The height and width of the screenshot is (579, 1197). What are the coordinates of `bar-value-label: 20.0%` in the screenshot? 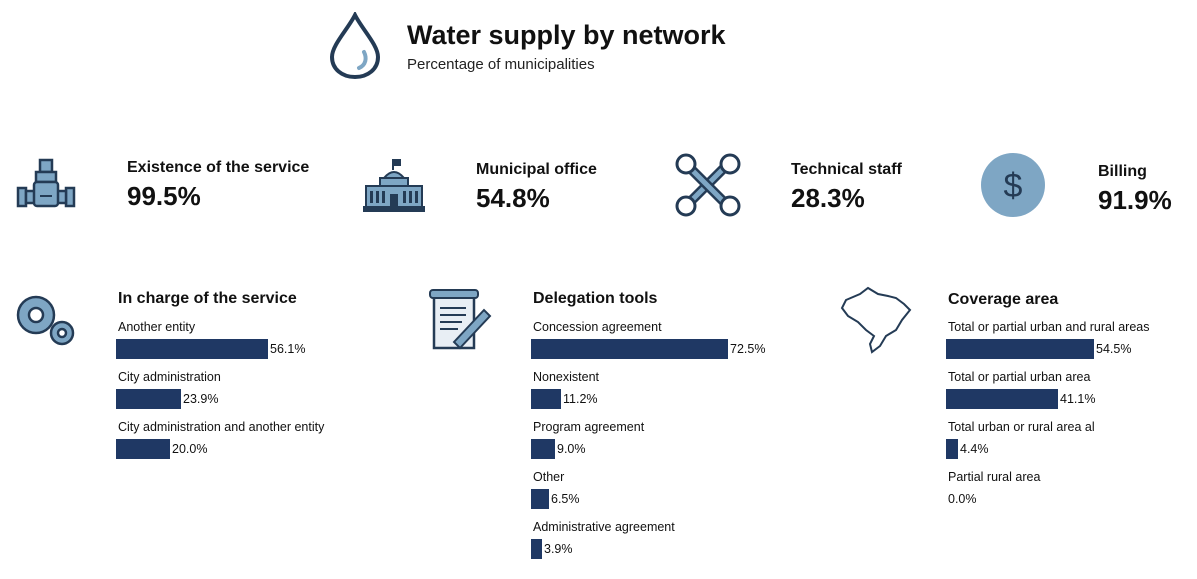 It's located at (190, 449).